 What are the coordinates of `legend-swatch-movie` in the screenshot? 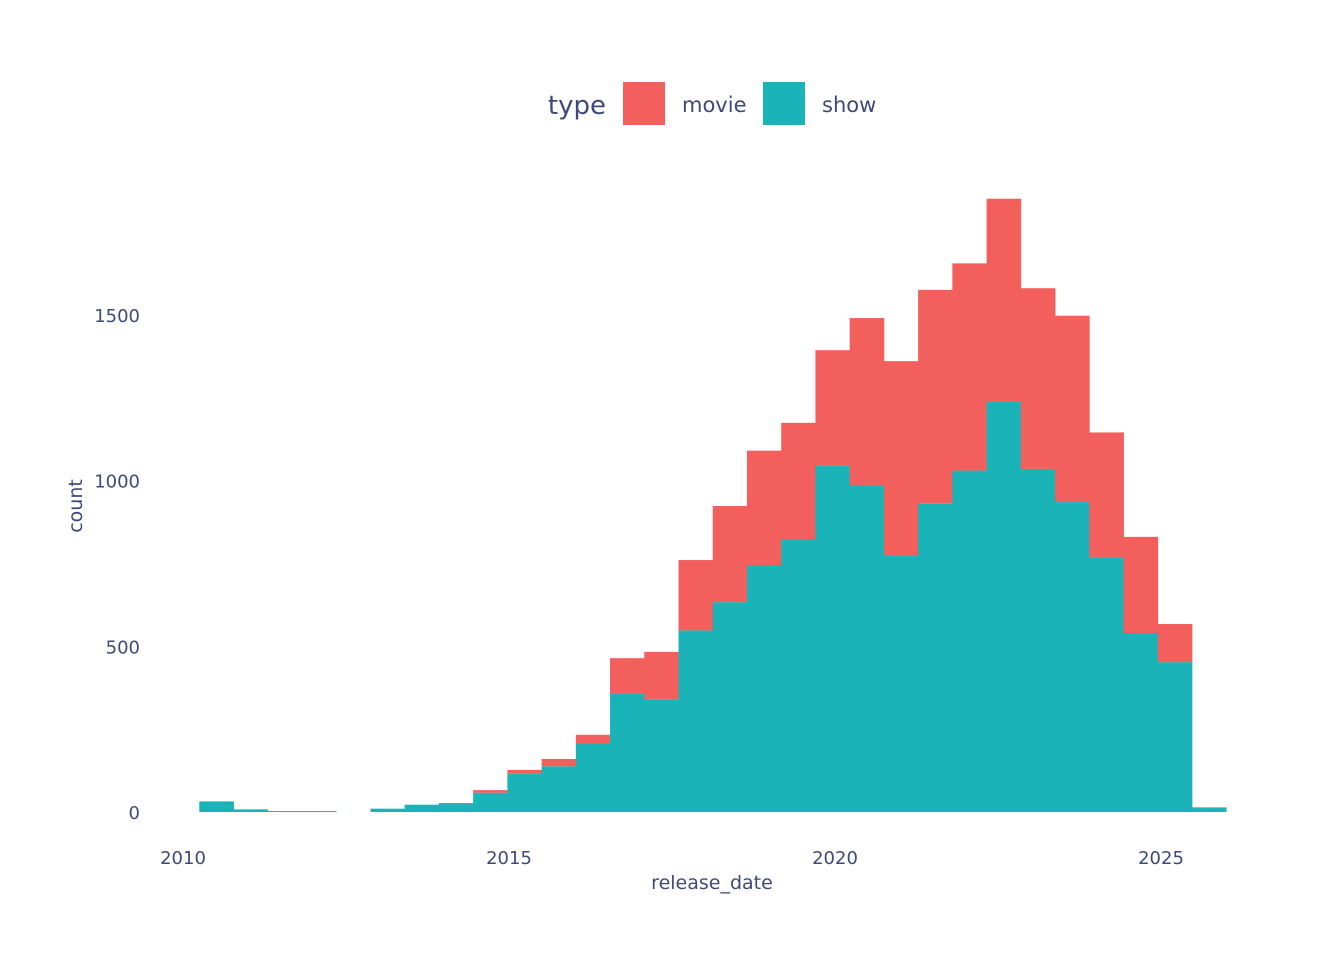 It's located at (644, 103).